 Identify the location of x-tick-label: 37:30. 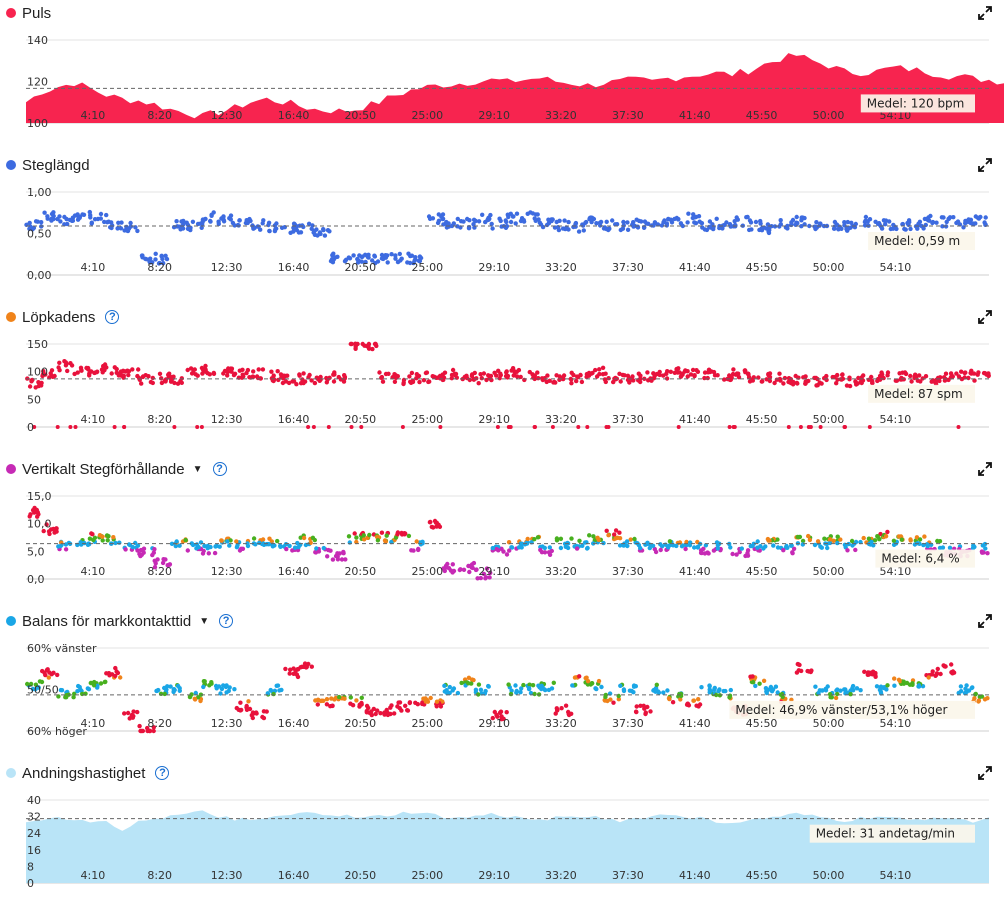
(628, 571).